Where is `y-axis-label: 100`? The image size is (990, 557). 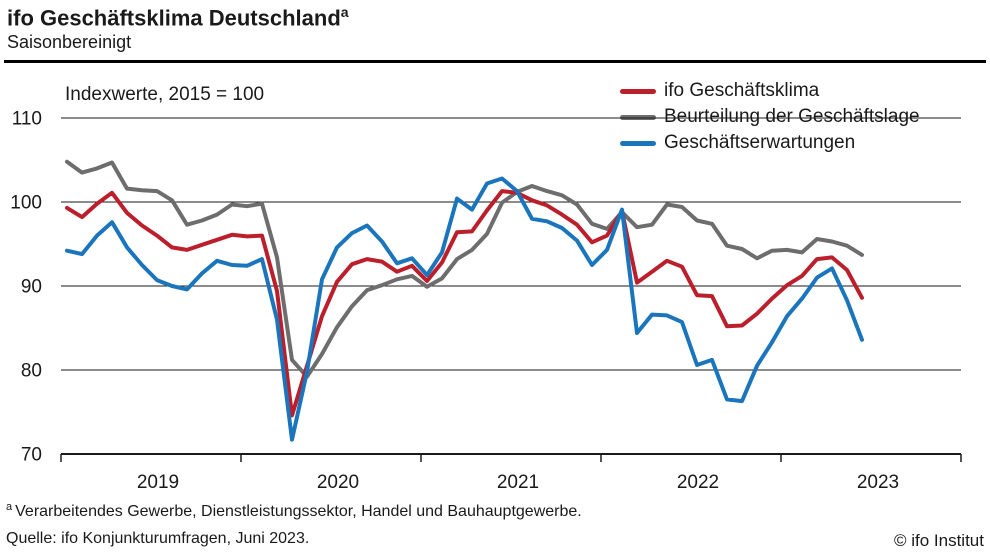 y-axis-label: 100 is located at coordinates (26, 203).